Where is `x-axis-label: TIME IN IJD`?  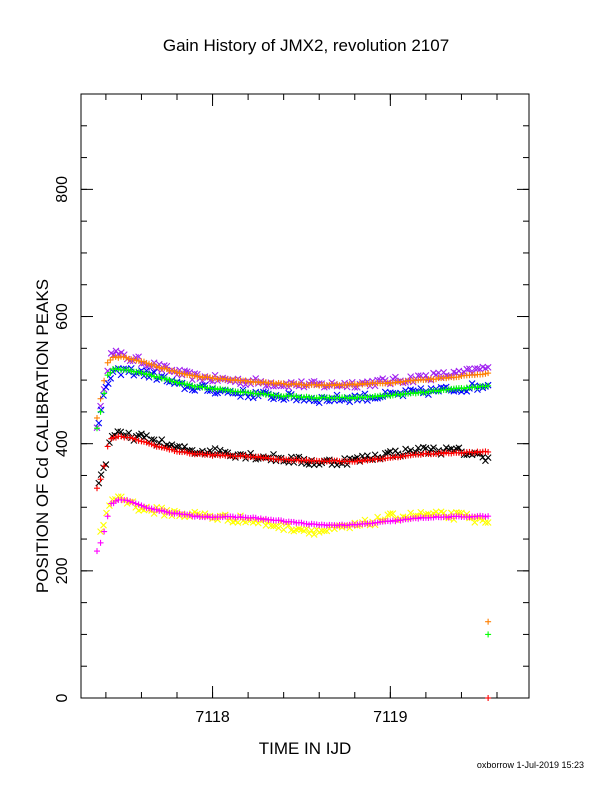 x-axis-label: TIME IN IJD is located at coordinates (305, 748).